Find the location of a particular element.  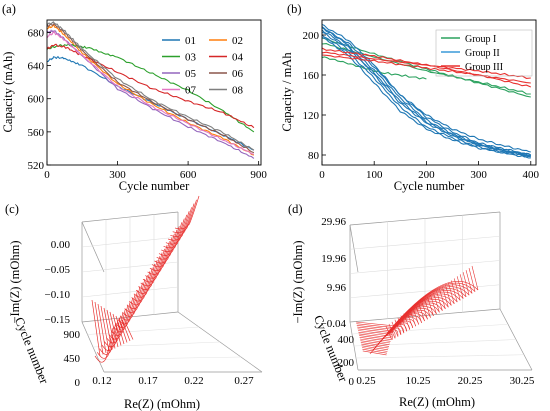

panel-a-ytick-label: 520 is located at coordinates (36, 166).